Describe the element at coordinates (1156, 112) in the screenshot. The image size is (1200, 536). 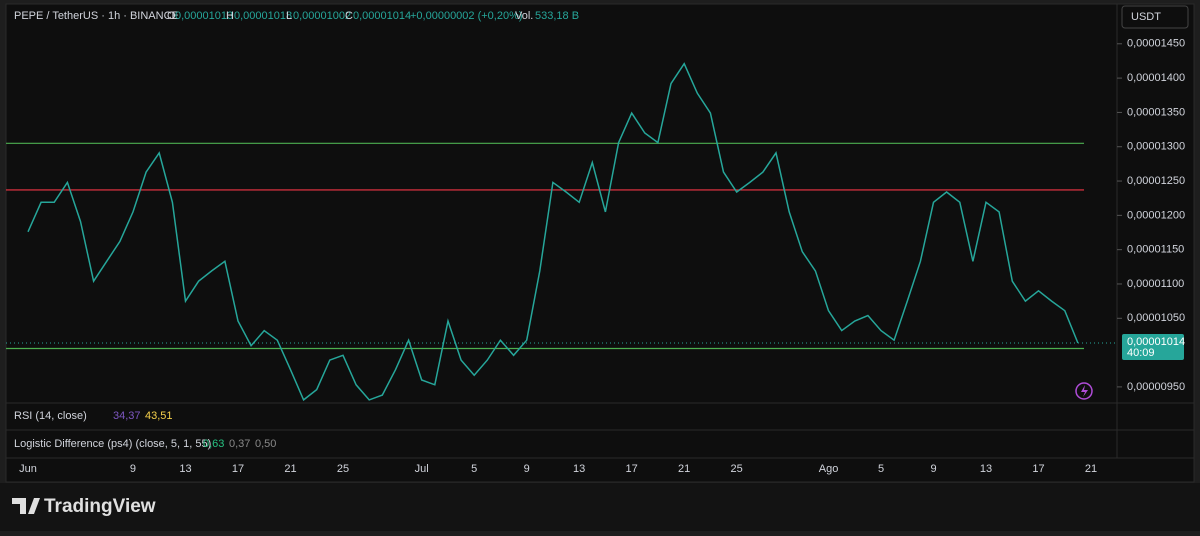
I see `y-tick-label: 0,00001350` at that location.